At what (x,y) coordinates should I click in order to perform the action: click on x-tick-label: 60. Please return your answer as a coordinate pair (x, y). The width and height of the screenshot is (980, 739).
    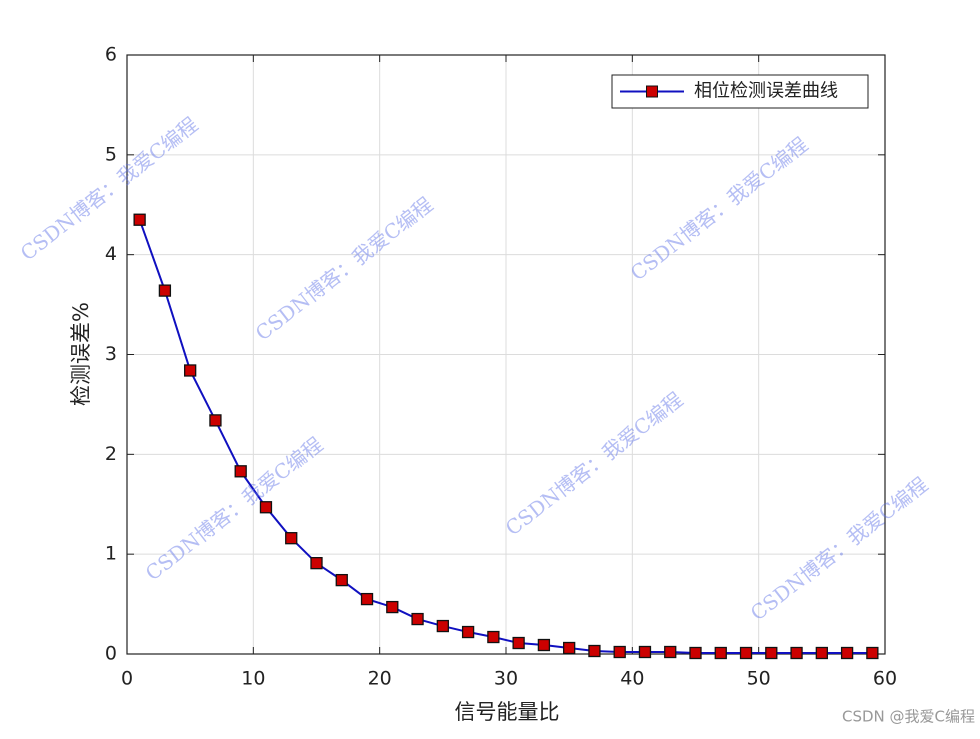
    Looking at the image, I should click on (885, 679).